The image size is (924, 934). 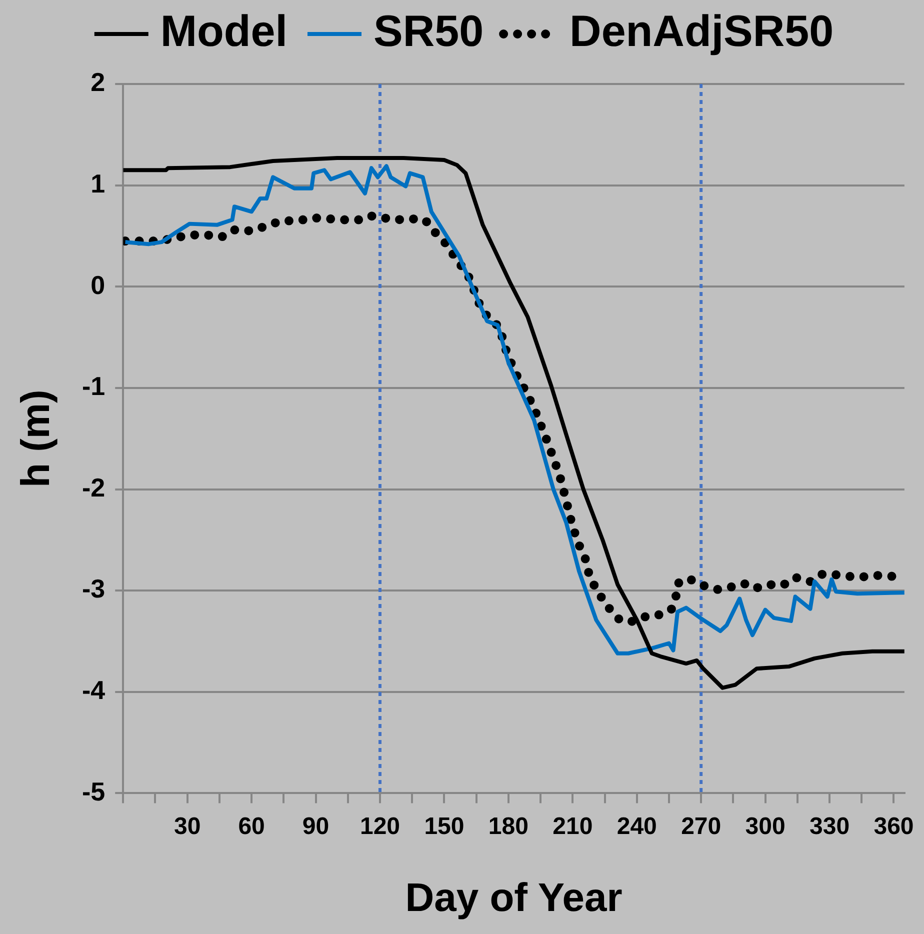 I want to click on legend-label: SR50, so click(x=428, y=31).